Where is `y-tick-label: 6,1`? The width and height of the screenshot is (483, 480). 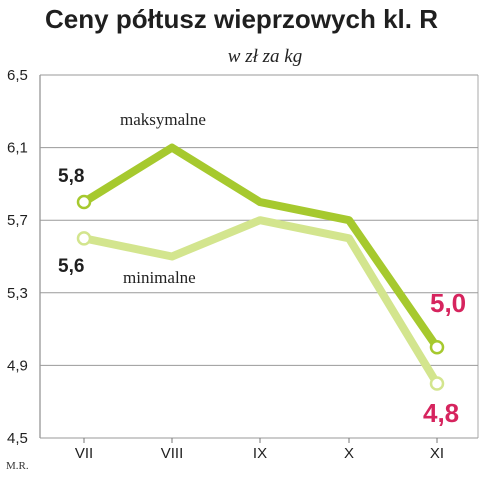
y-tick-label: 6,1 is located at coordinates (17, 148).